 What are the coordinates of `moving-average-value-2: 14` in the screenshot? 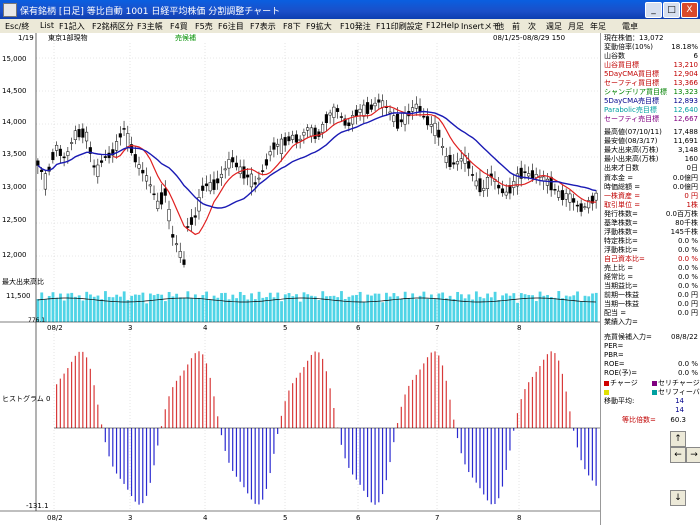 It's located at (679, 410).